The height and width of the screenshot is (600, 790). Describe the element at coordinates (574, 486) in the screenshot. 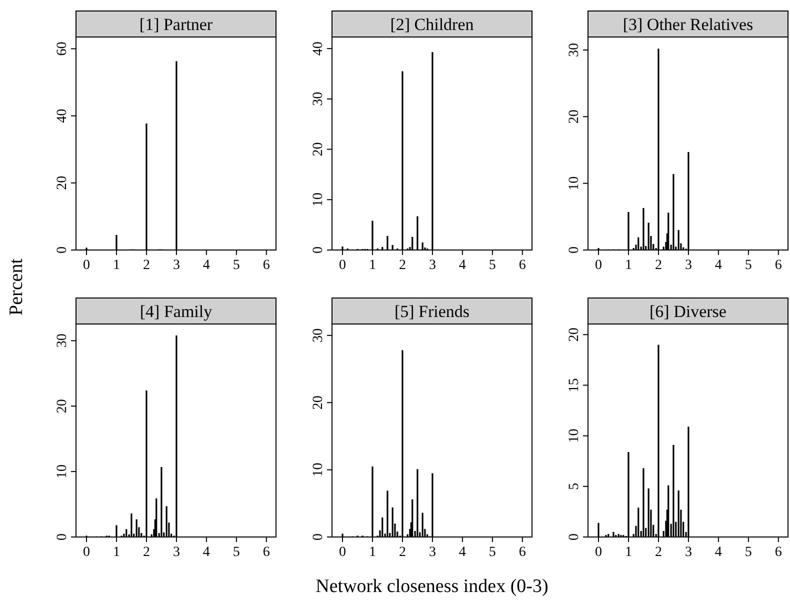

I see `y-tick-label: 5` at that location.